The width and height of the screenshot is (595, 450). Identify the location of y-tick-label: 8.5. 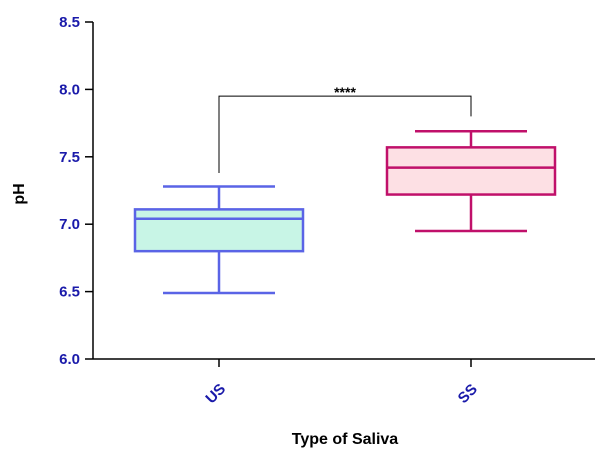
(69, 22).